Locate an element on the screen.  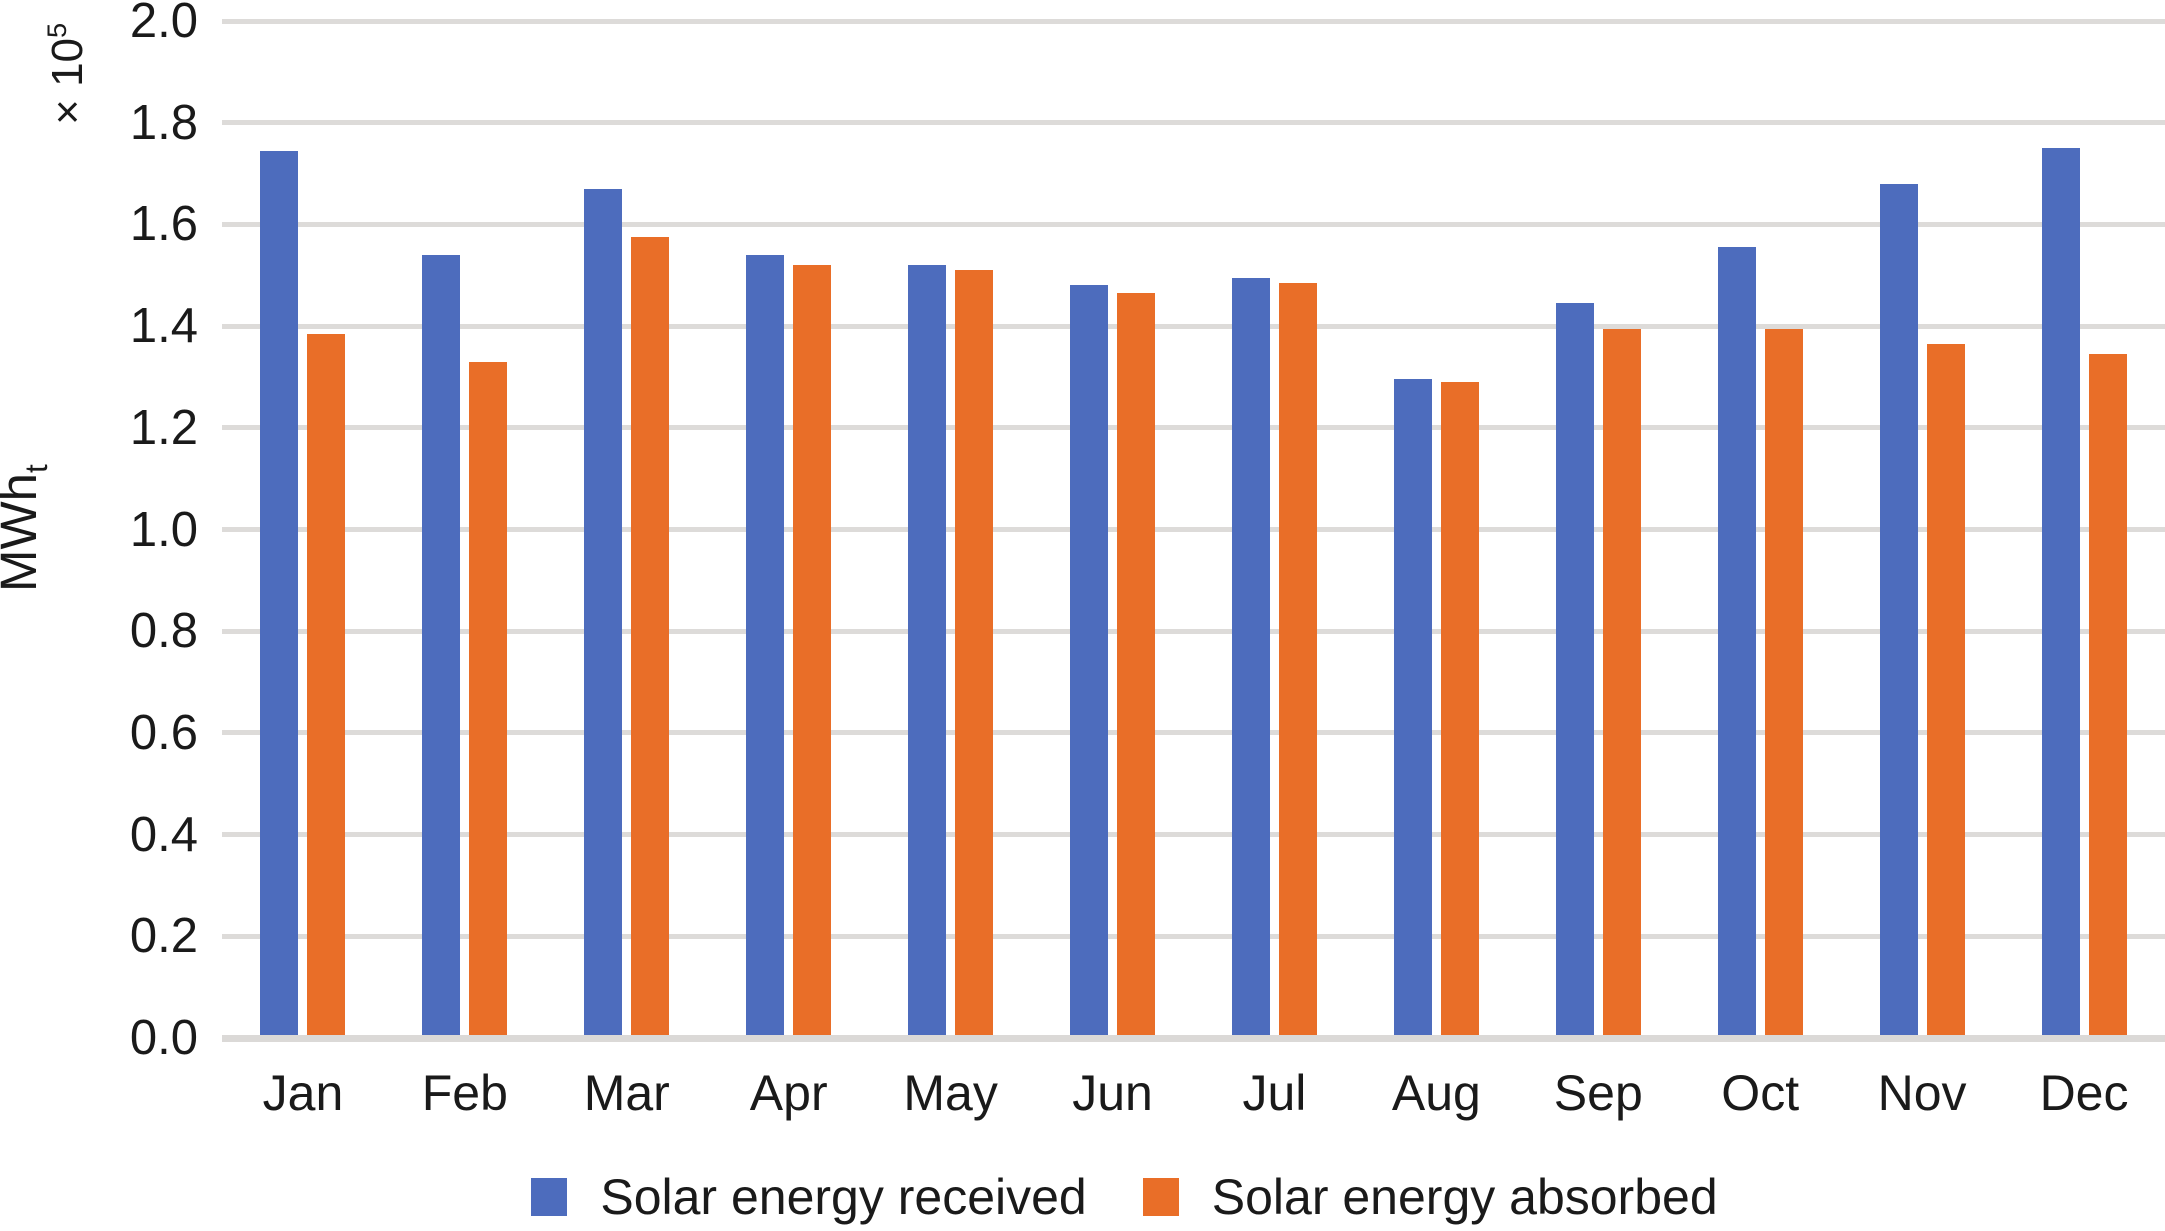
bar-absorbed-mar is located at coordinates (650, 637).